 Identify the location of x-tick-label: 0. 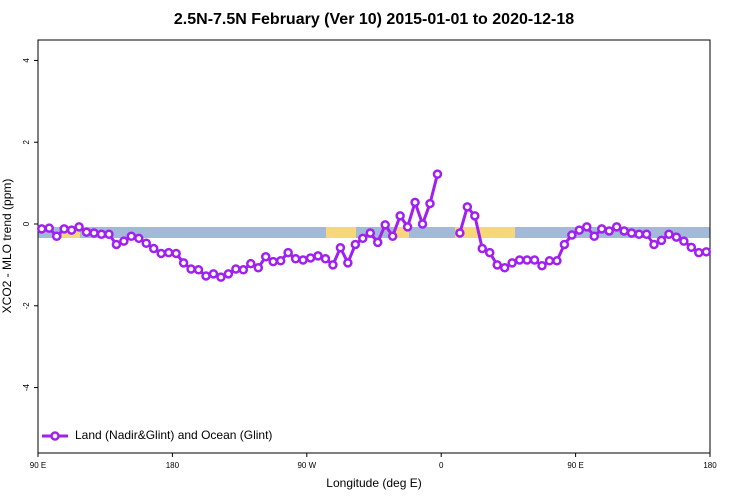
(441, 465).